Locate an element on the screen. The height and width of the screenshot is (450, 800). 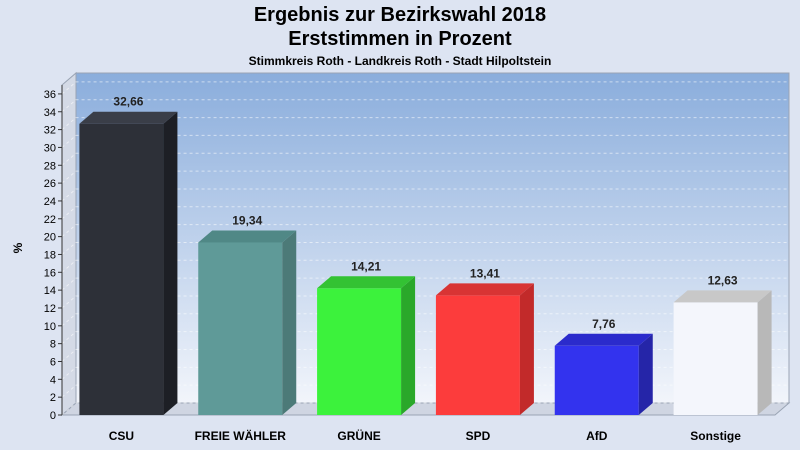
value-label: 19,34 is located at coordinates (247, 221).